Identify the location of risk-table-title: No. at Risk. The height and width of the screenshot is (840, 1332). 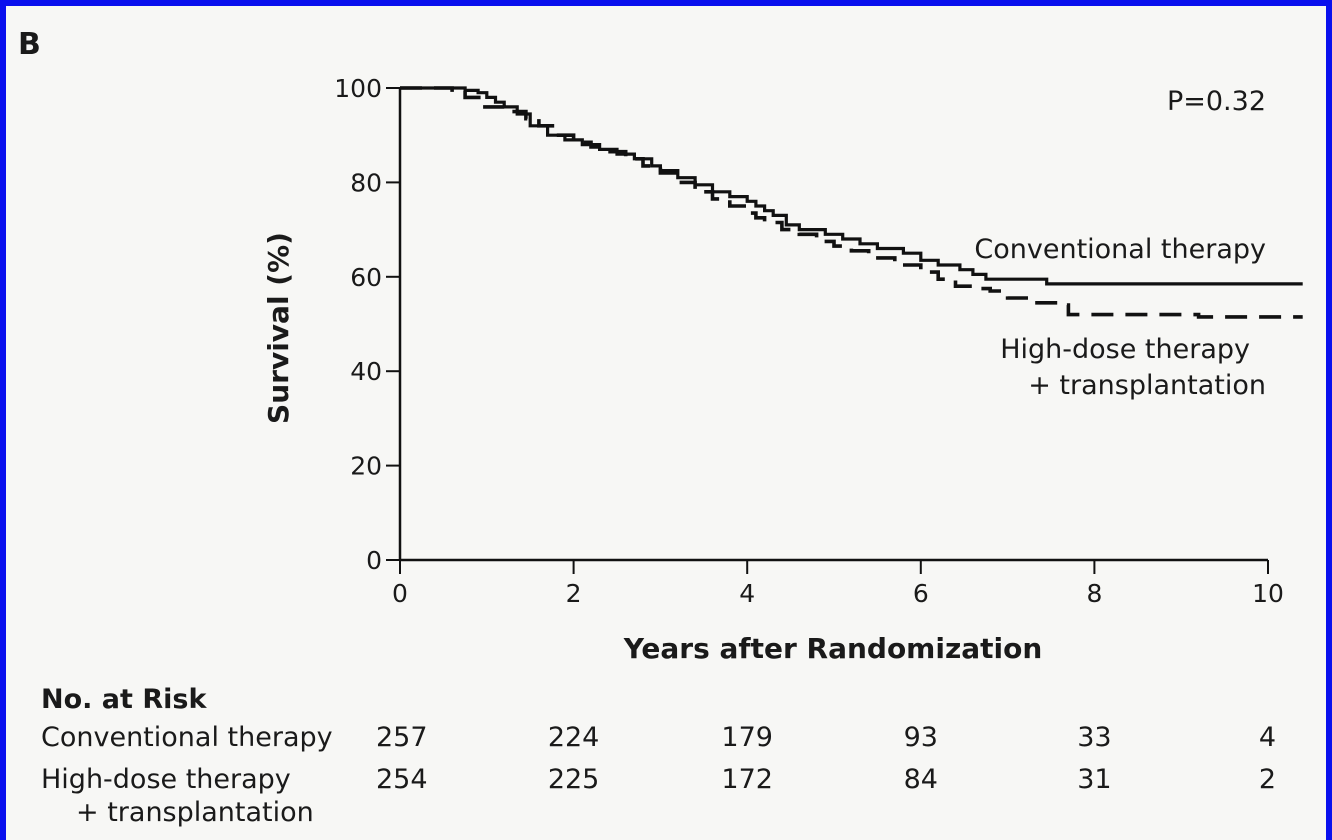
(124, 699).